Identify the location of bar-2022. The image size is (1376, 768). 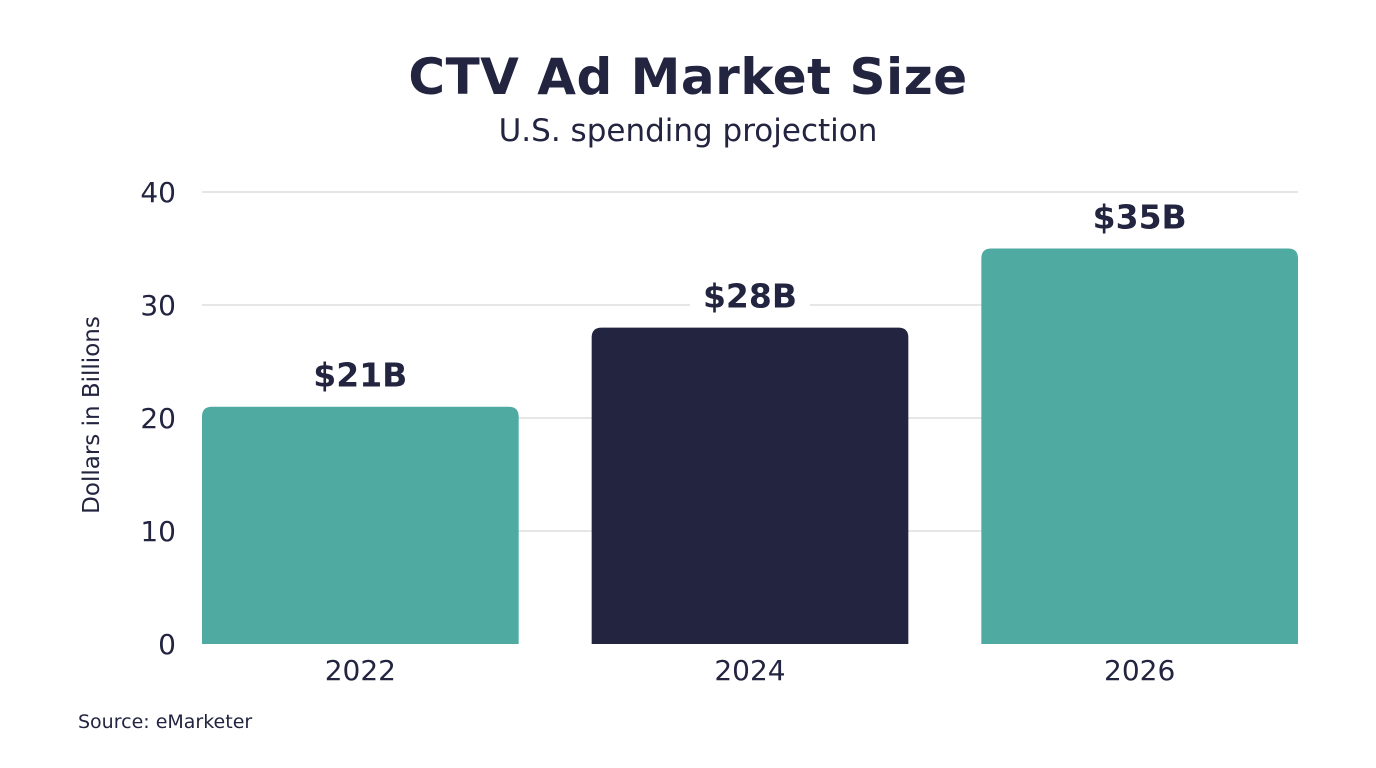
(360, 525).